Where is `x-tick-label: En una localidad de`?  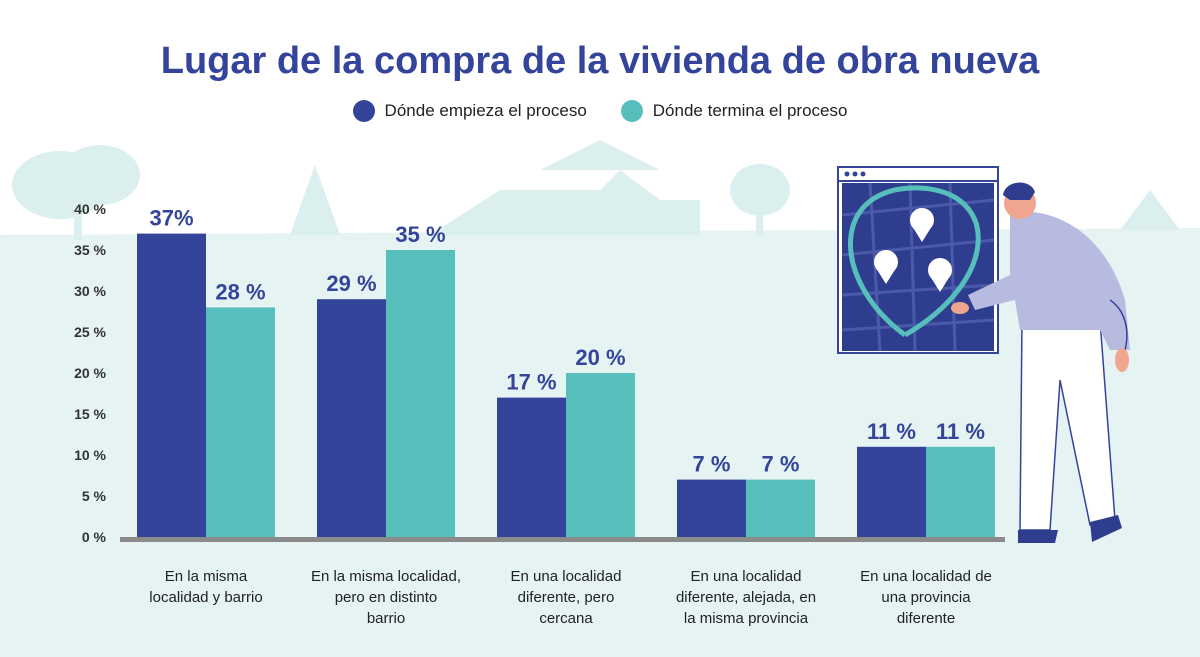
x-tick-label: En una localidad de is located at coordinates (926, 576).